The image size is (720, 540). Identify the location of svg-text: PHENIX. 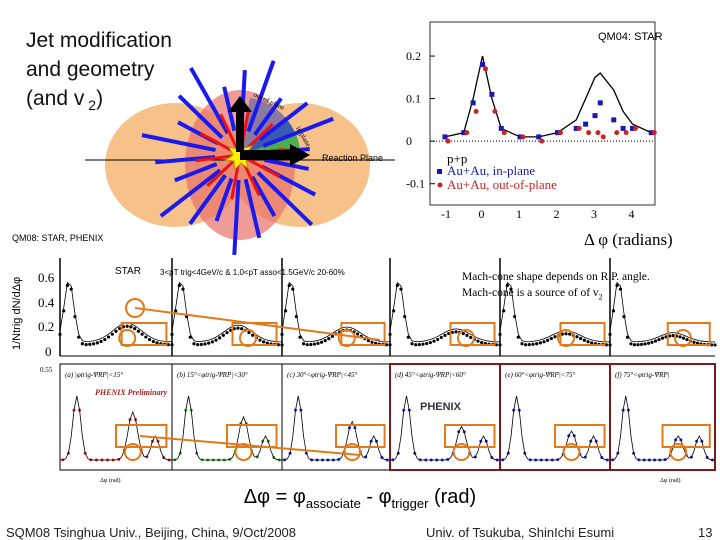
(441, 407).